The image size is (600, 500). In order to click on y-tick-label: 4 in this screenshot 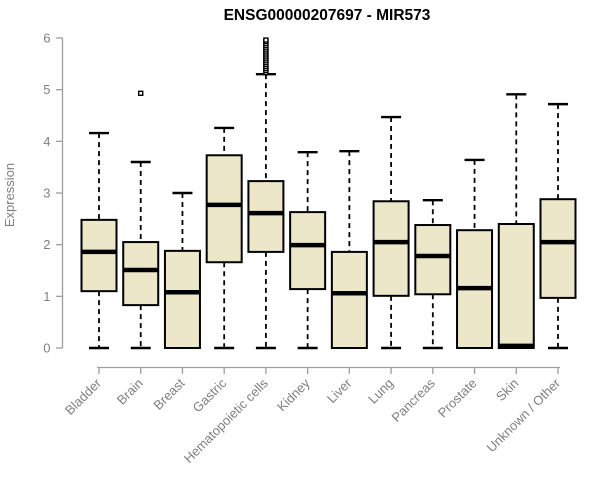, I will do `click(46, 141)`.